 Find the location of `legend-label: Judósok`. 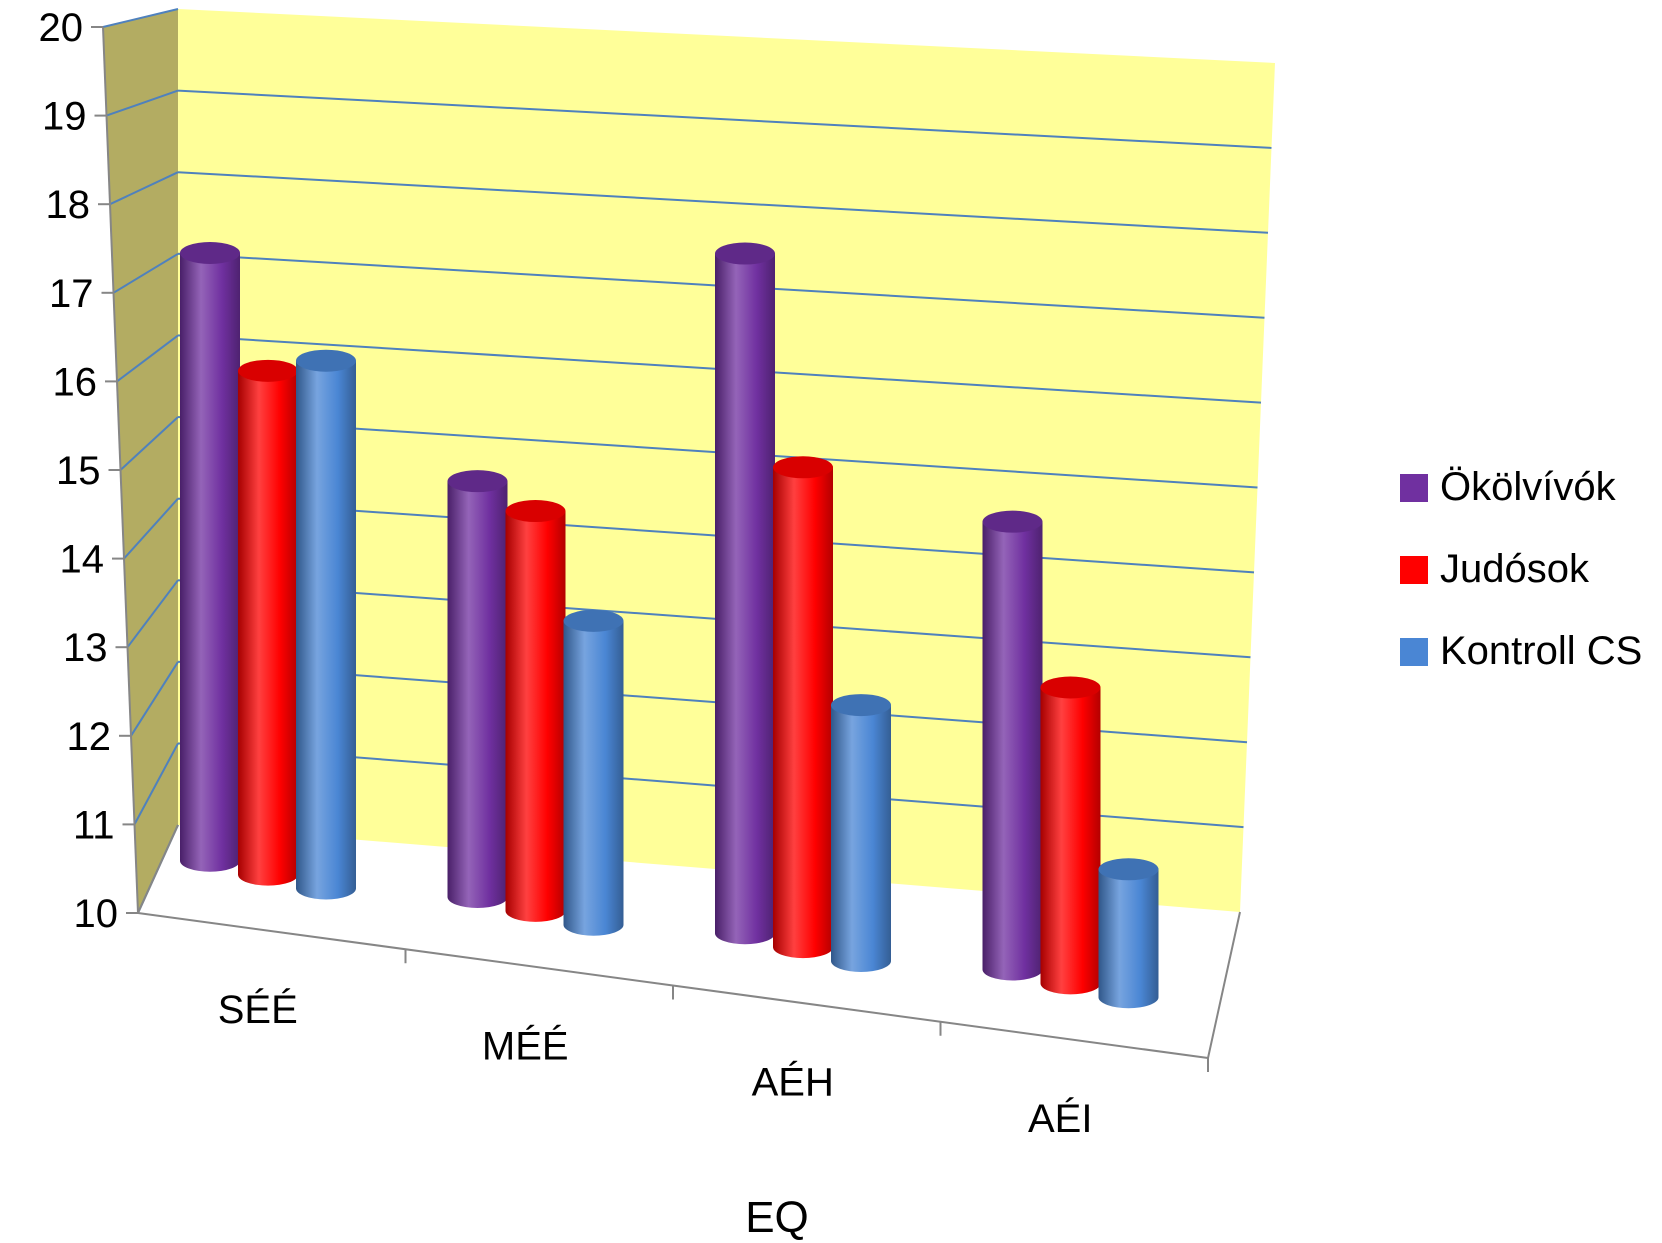

legend-label: Judósok is located at coordinates (1515, 569).